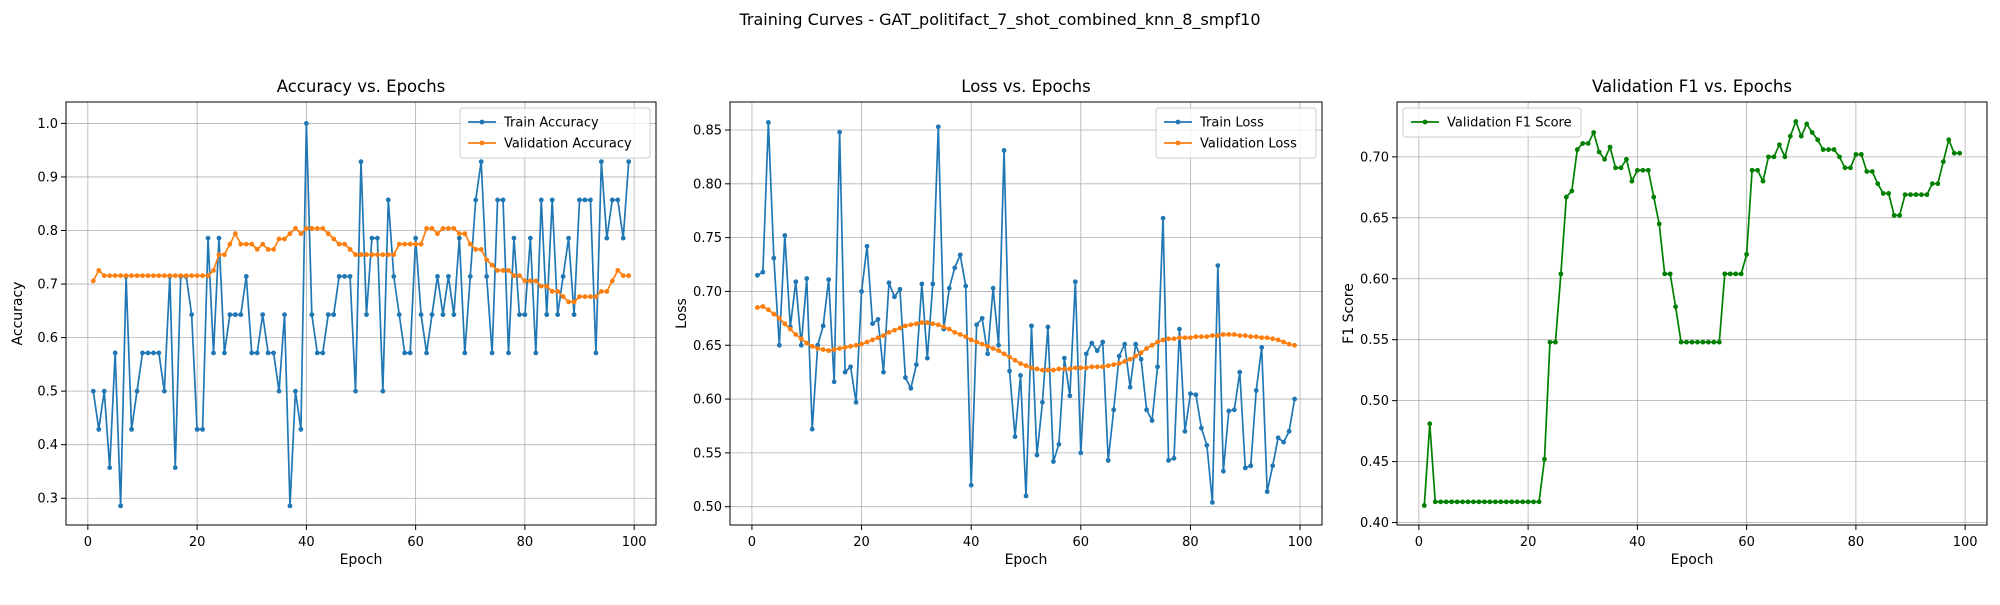  I want to click on legend-label: Train Accuracy, so click(551, 123).